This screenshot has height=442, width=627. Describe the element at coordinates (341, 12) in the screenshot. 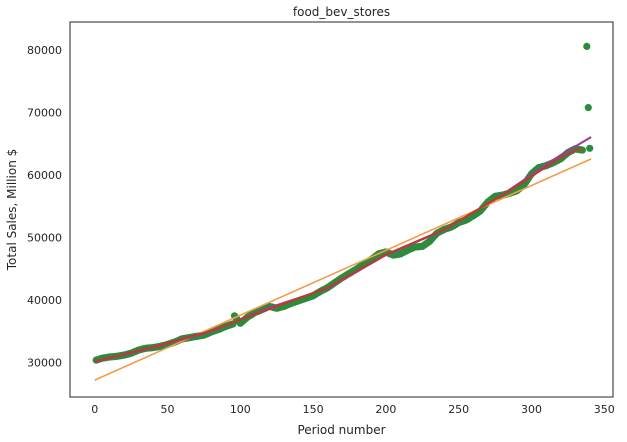

I see `chart-title: food_bev_stores` at that location.